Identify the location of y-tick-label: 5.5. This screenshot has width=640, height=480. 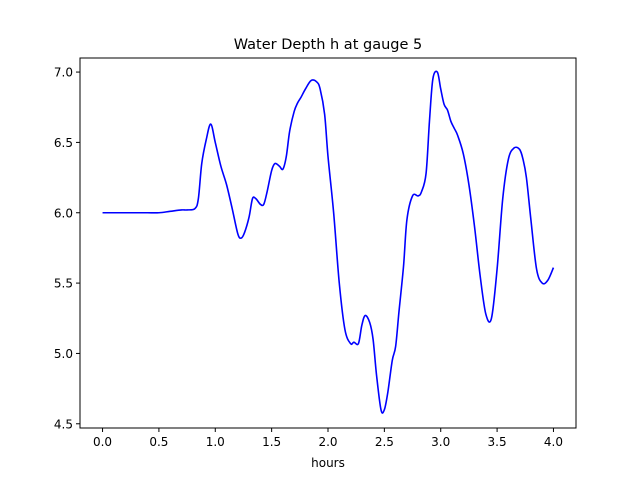
(63, 284).